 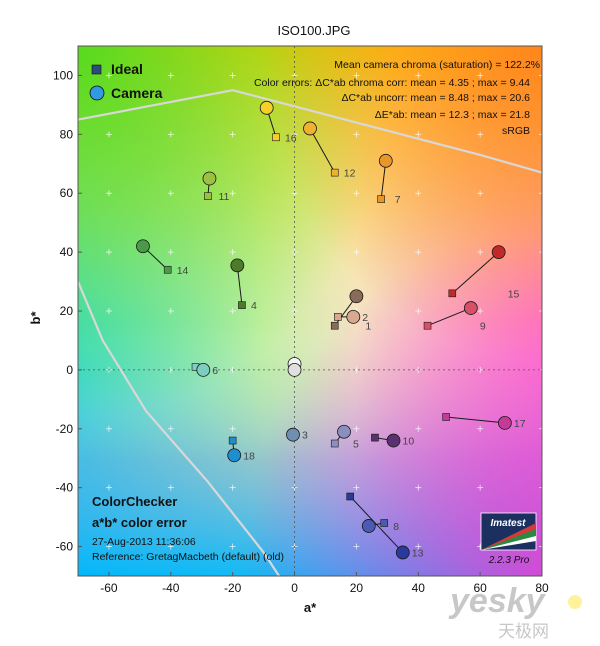 What do you see at coordinates (523, 631) in the screenshot?
I see `watermark-chinese: 天极网` at bounding box center [523, 631].